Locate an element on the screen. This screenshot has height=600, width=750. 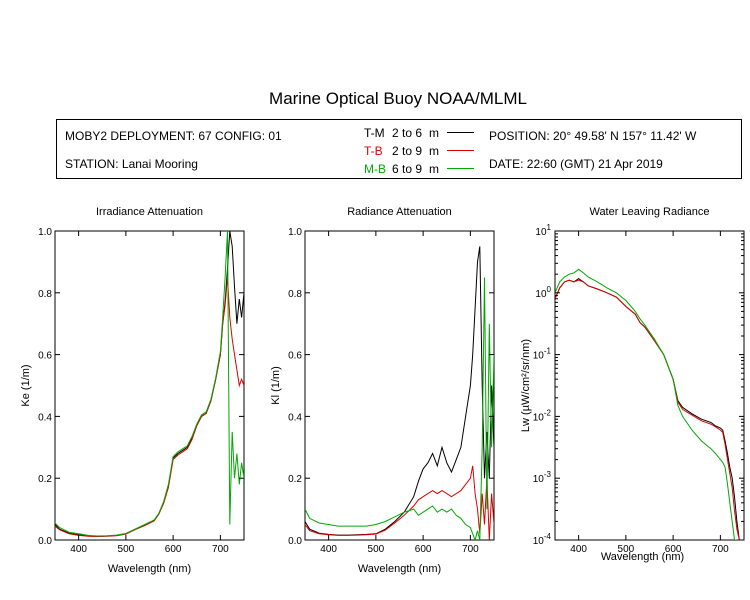
y-tick-exp: 1 is located at coordinates (549, 227).